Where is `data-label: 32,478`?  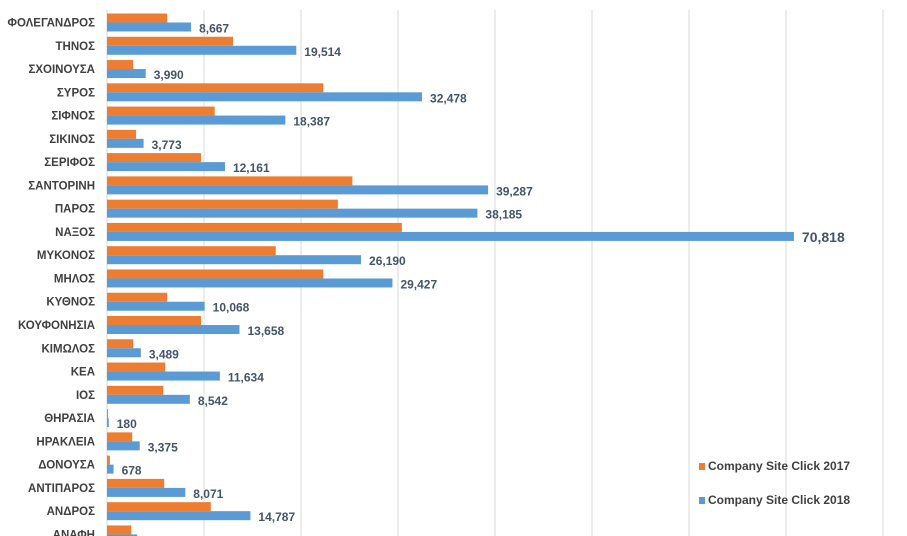 data-label: 32,478 is located at coordinates (448, 98).